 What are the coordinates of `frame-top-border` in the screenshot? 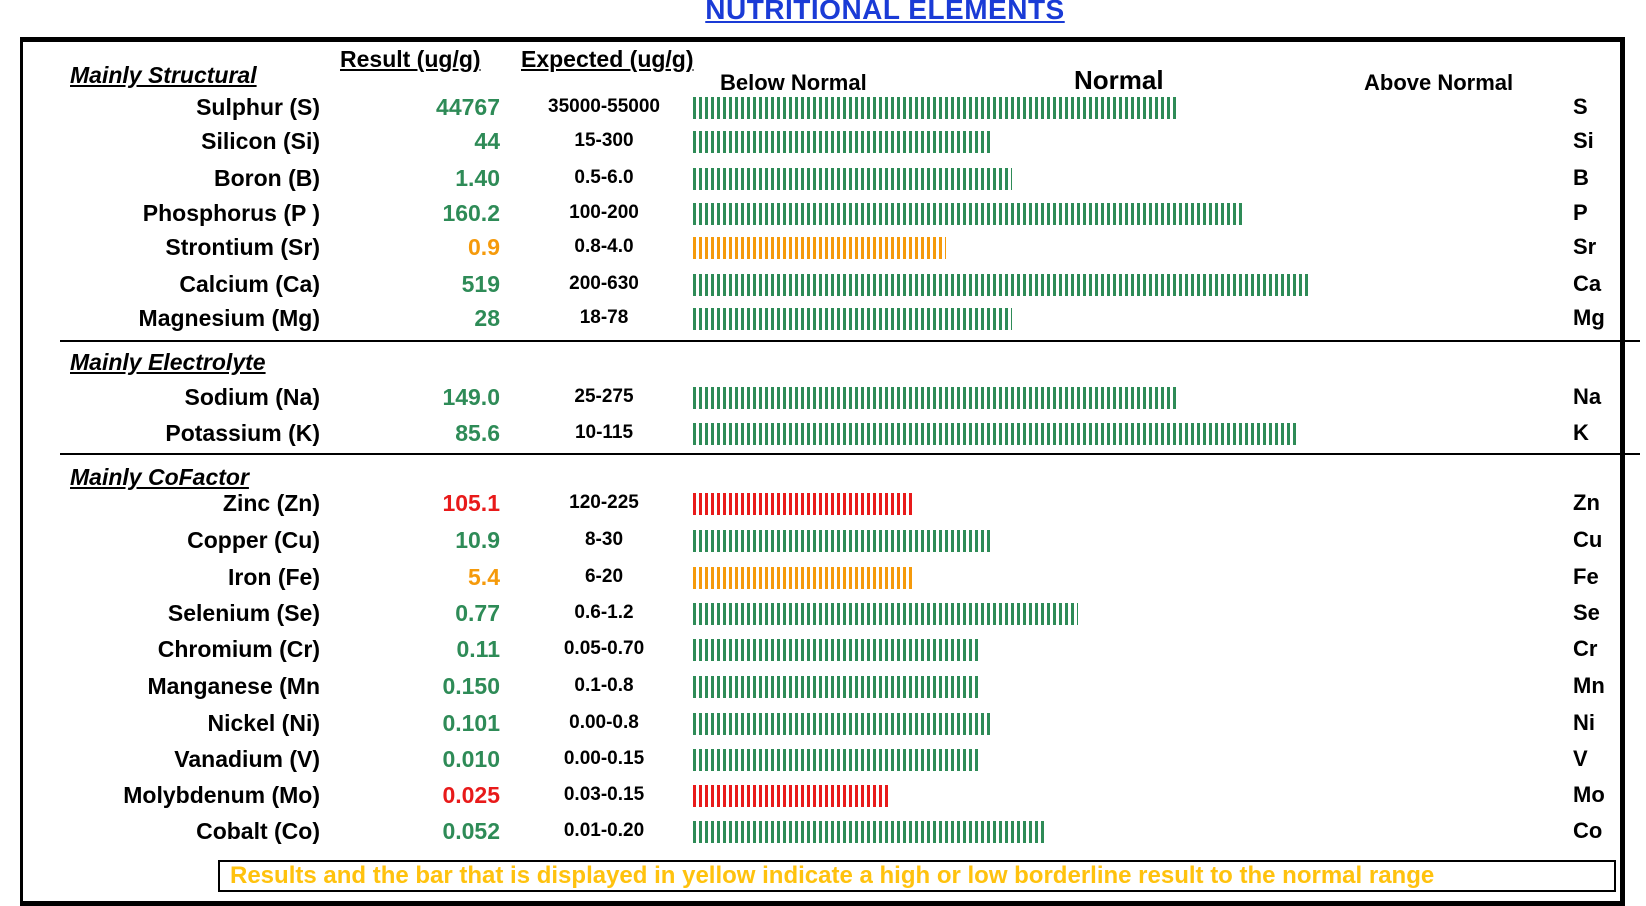 It's located at (822, 39).